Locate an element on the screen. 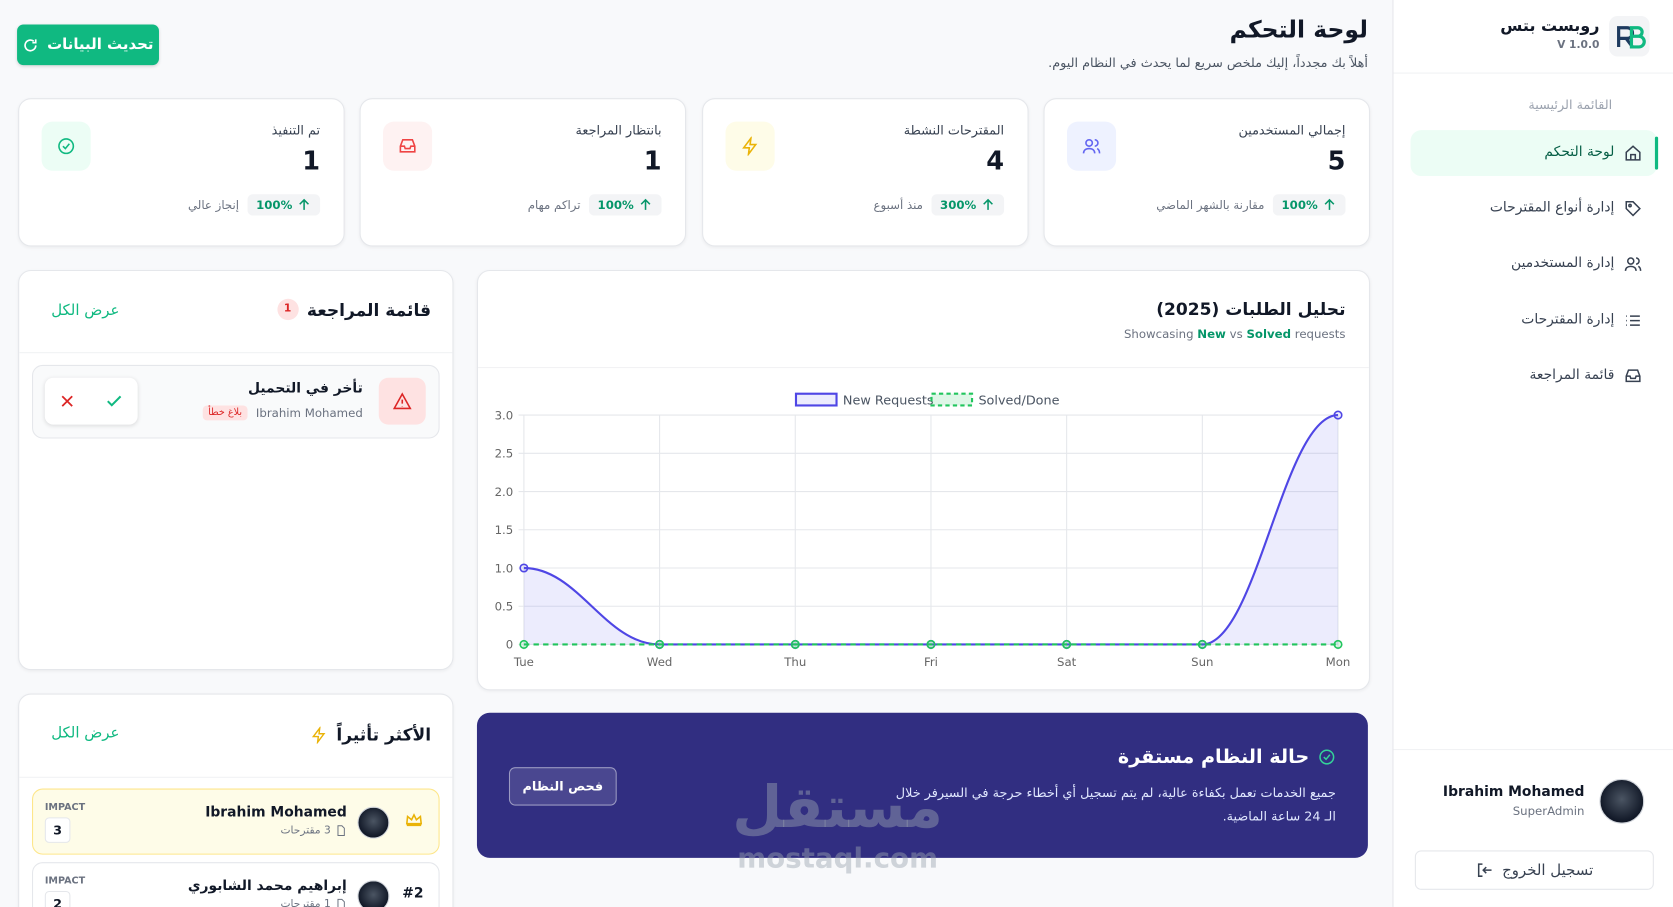  legend-label: New Requests is located at coordinates (888, 400).